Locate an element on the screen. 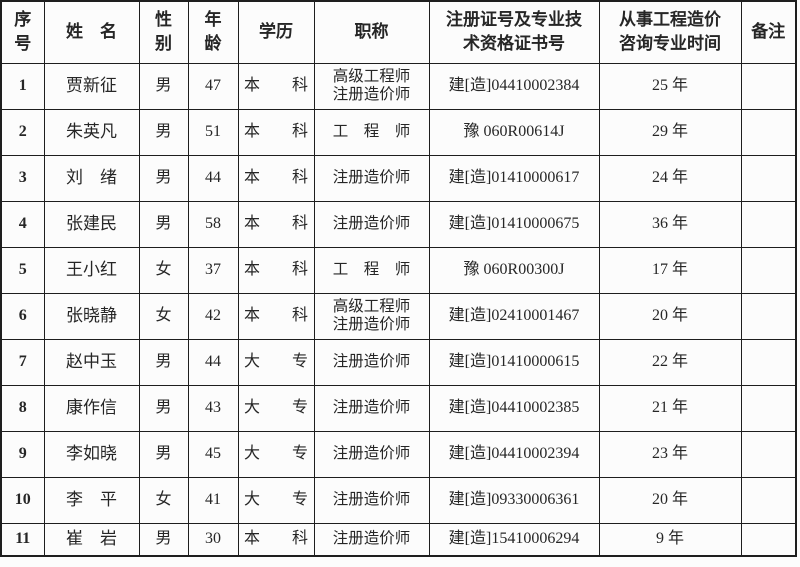 This screenshot has height=567, width=800. cell-name: 李 平 is located at coordinates (91, 500).